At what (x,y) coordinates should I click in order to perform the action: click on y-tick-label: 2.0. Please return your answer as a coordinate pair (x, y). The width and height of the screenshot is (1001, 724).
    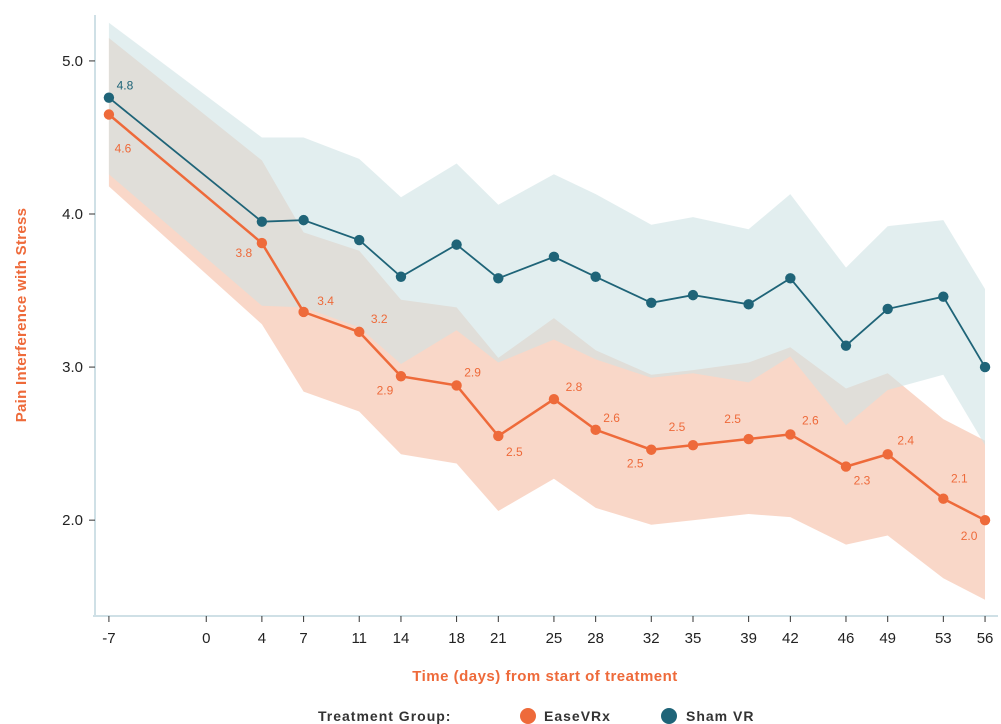
    Looking at the image, I should click on (72, 520).